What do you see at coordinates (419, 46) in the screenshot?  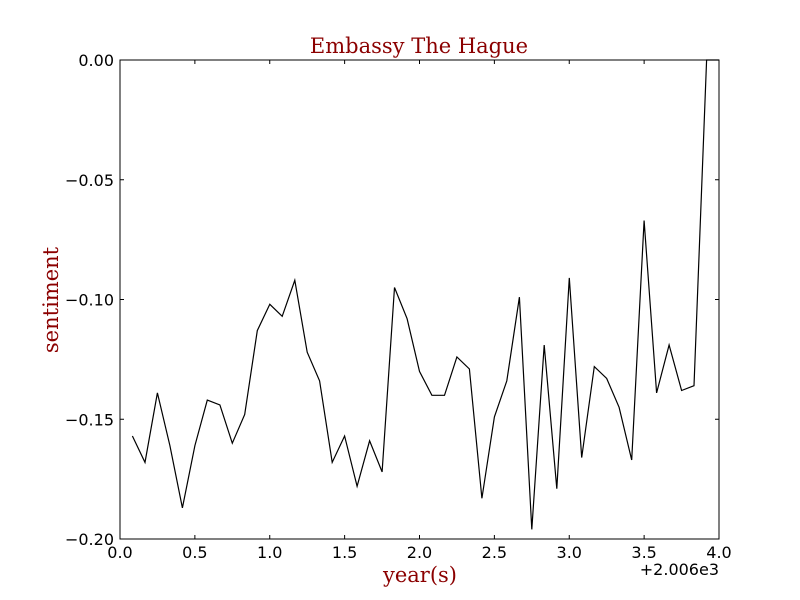 I see `chart-title: Embassy The Hague` at bounding box center [419, 46].